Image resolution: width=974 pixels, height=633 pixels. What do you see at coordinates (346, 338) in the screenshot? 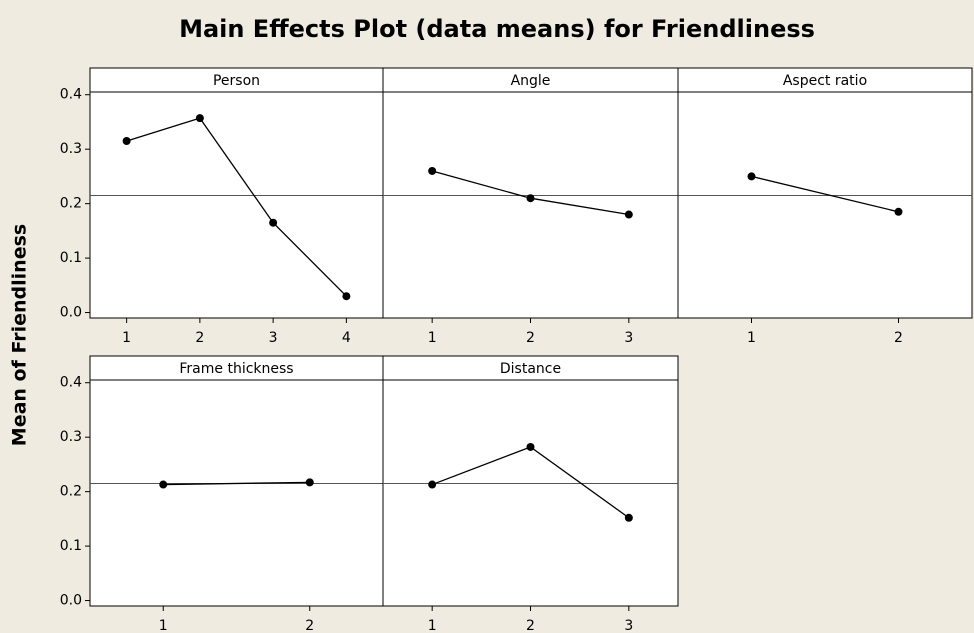
I see `x-tick-label: 4` at bounding box center [346, 338].